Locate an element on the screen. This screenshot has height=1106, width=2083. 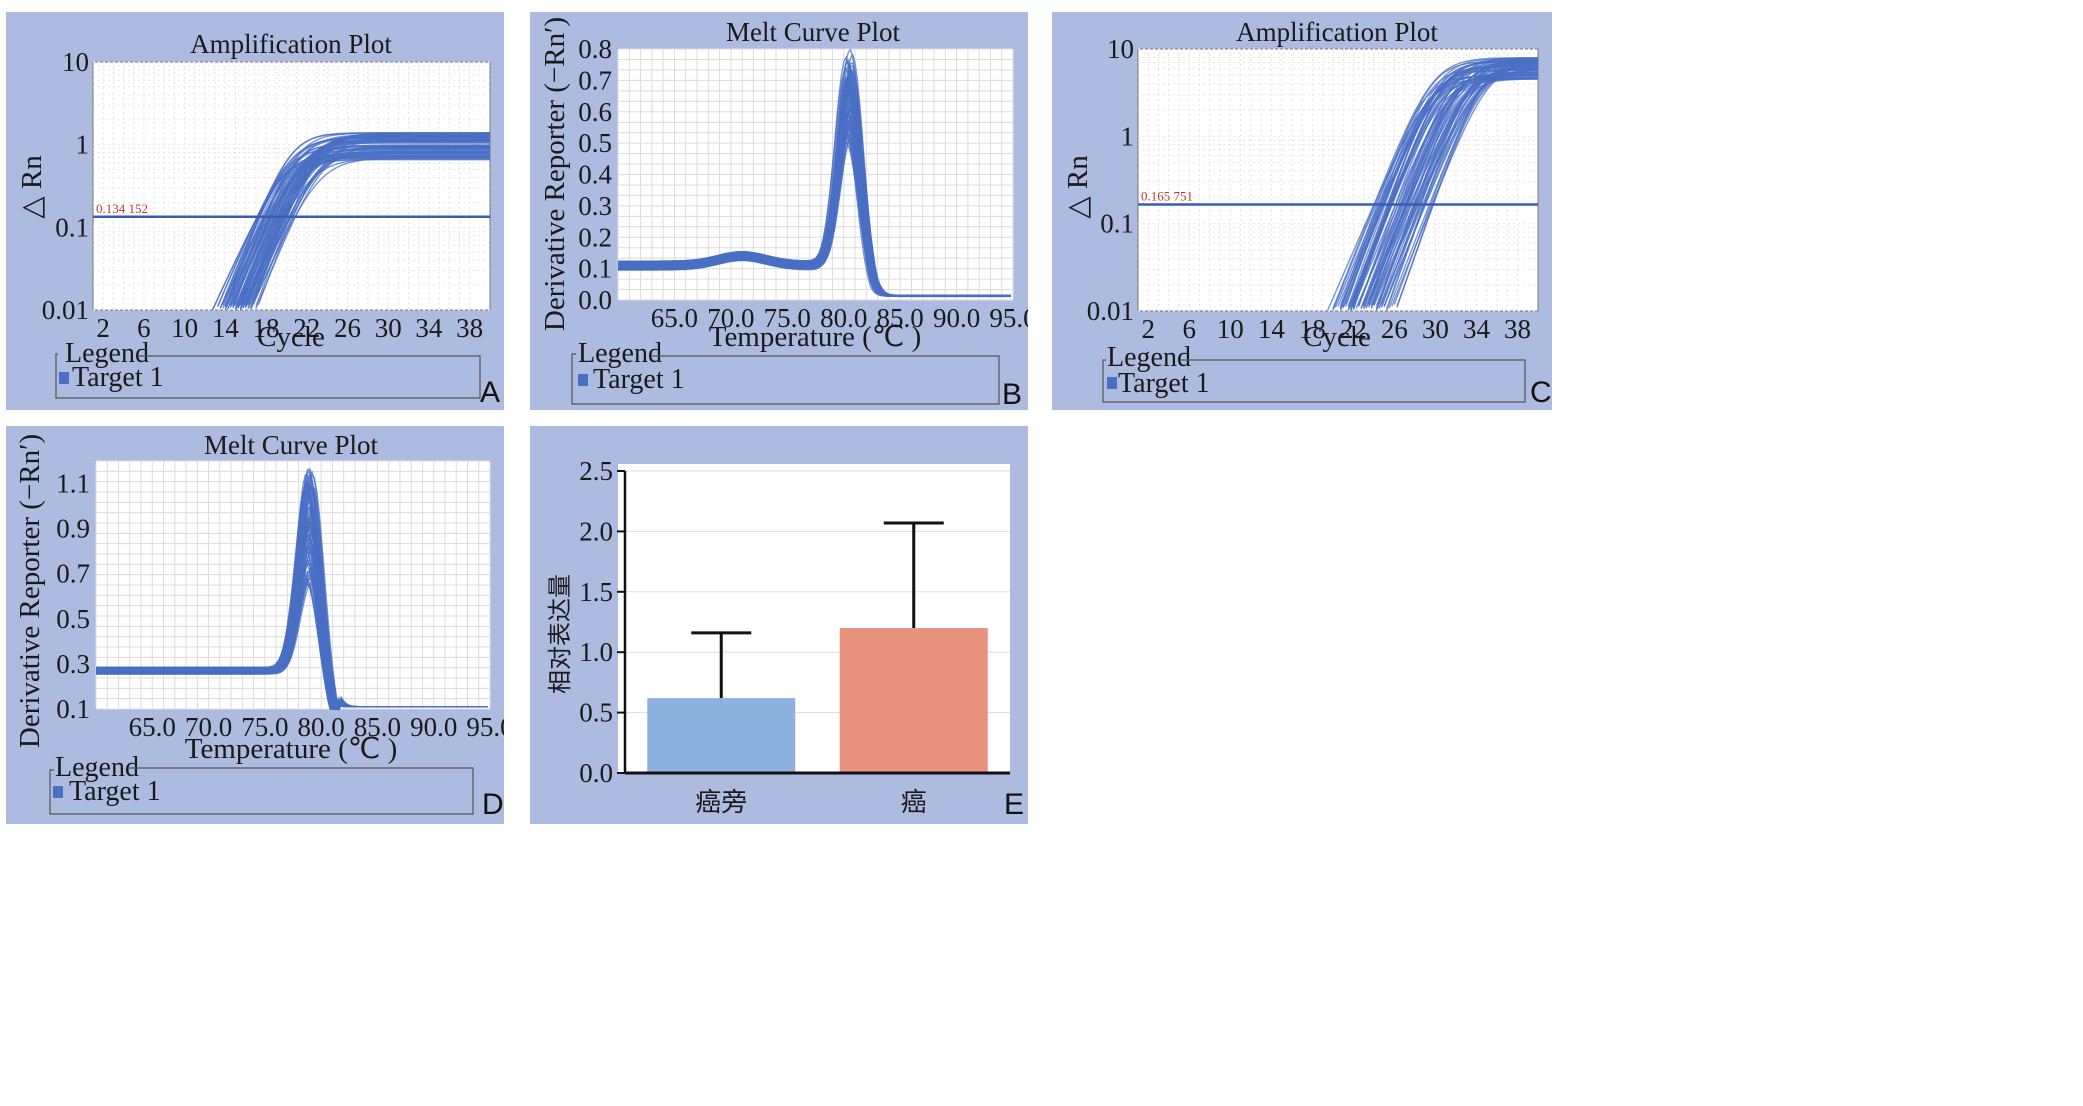
y-tick-label: 0.9 is located at coordinates (73, 529).